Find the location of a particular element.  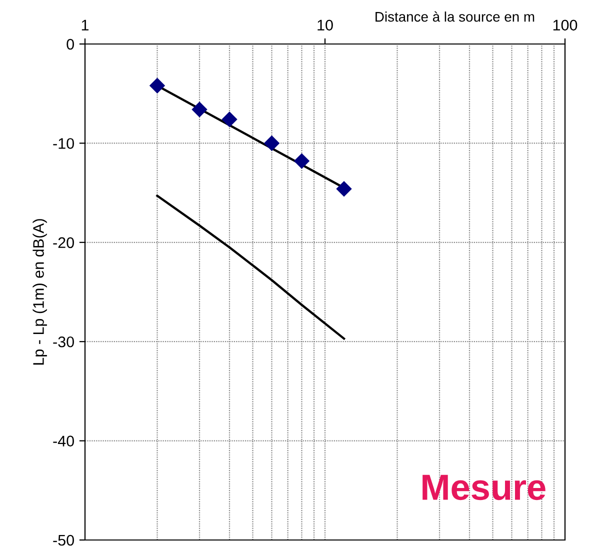

y-tick-label: -20 is located at coordinates (63, 242).